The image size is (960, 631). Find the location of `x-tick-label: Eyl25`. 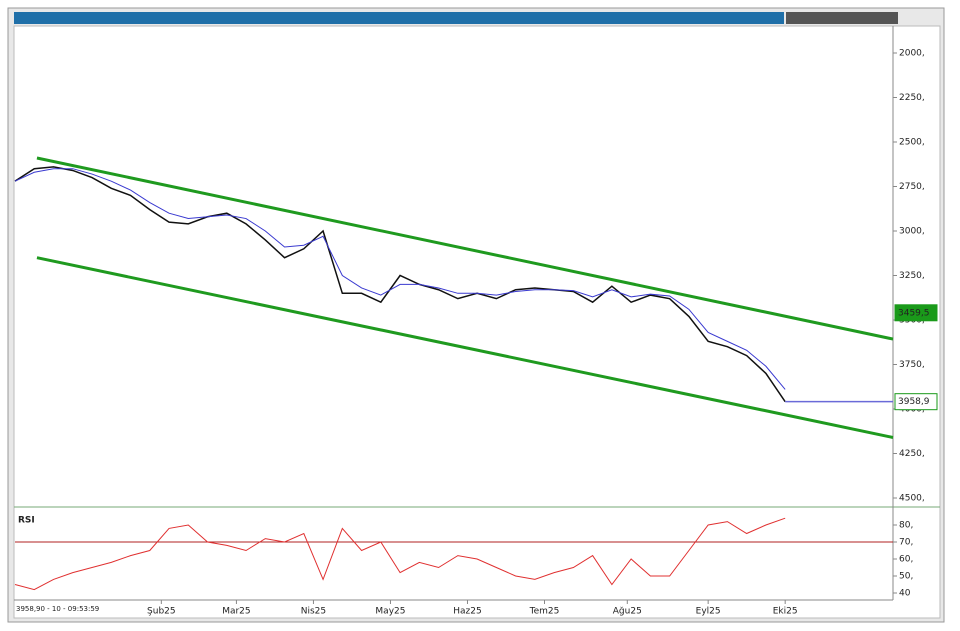

x-tick-label: Eyl25 is located at coordinates (708, 612).